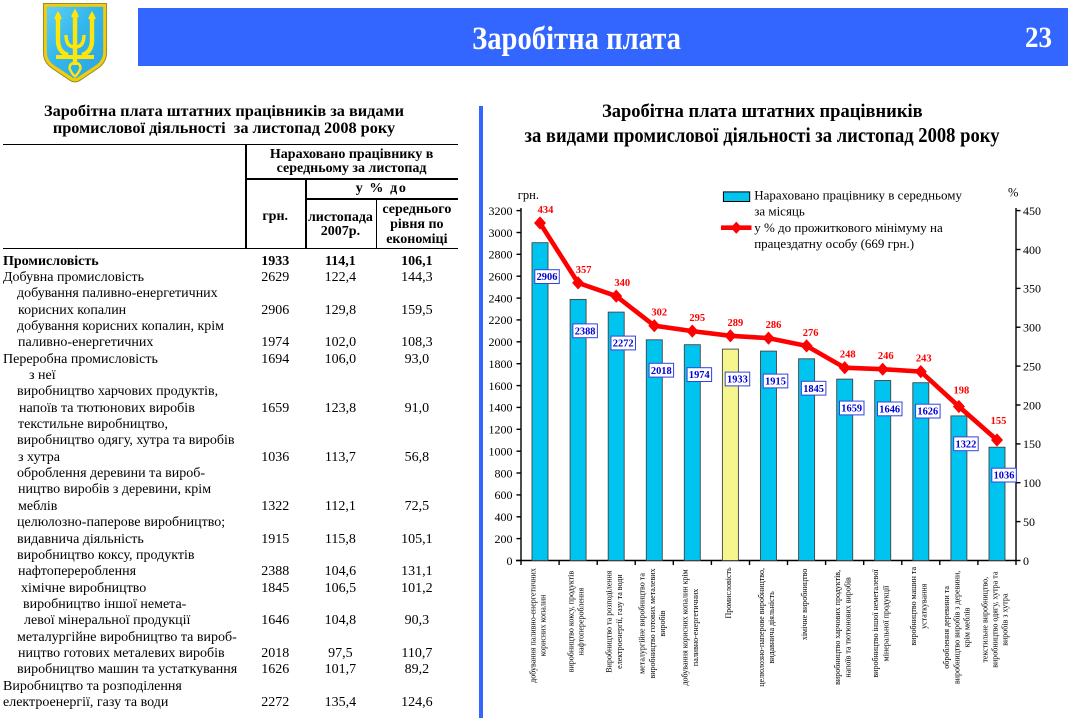 The width and height of the screenshot is (1073, 720). I want to click on svg-text:у % до прожиткового мінімуму н: у % до прожиткового мінімуму на, so click(848, 227).